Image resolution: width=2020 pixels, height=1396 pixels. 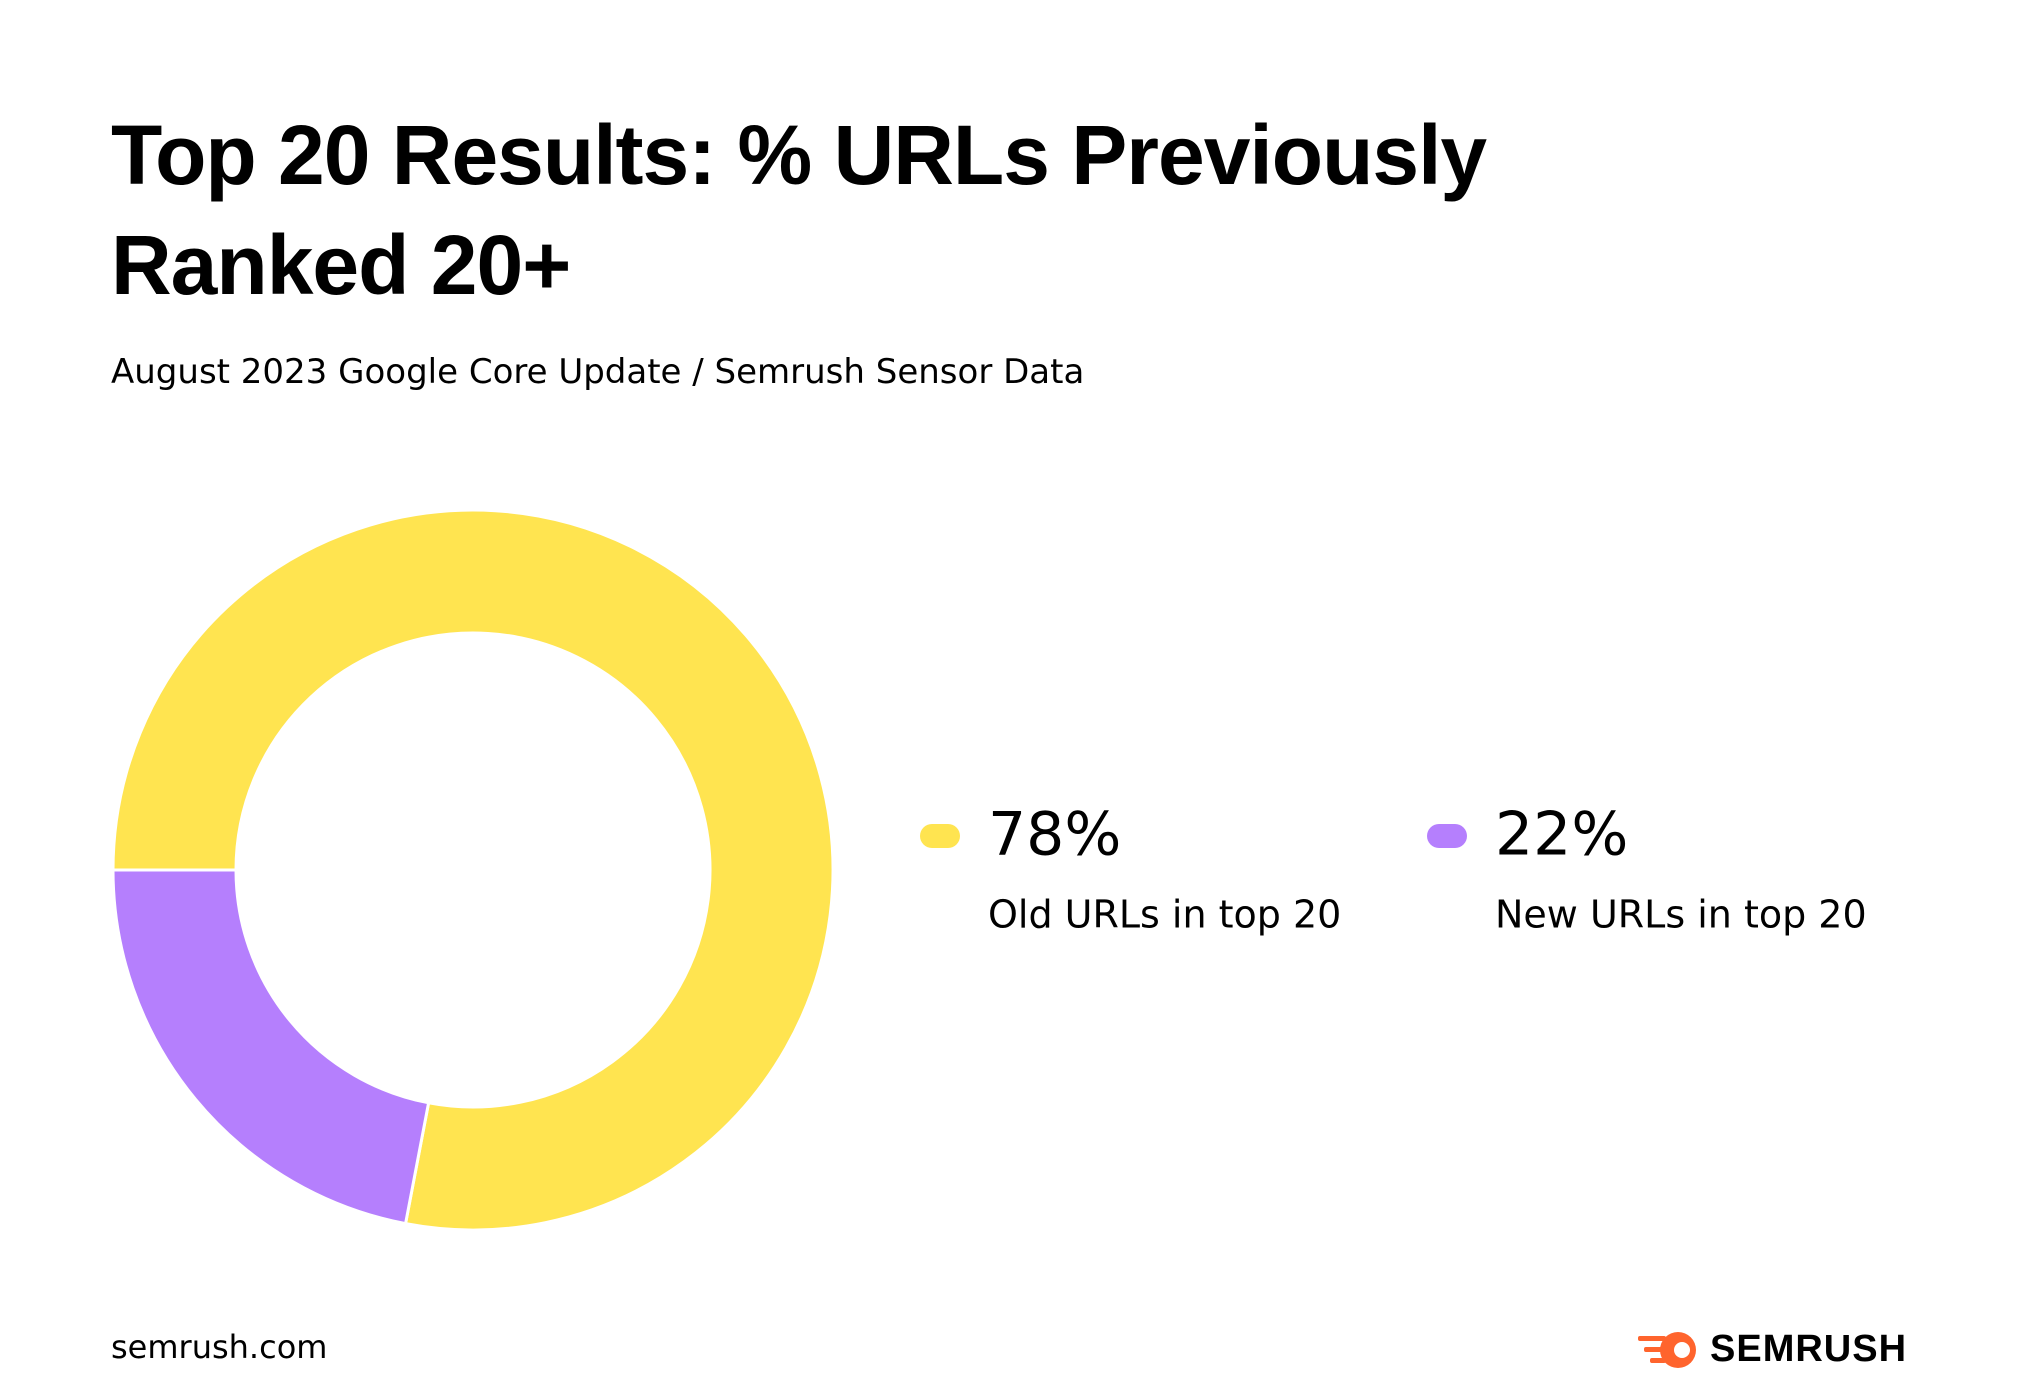 What do you see at coordinates (1054, 835) in the screenshot?
I see `legend-value: 78%` at bounding box center [1054, 835].